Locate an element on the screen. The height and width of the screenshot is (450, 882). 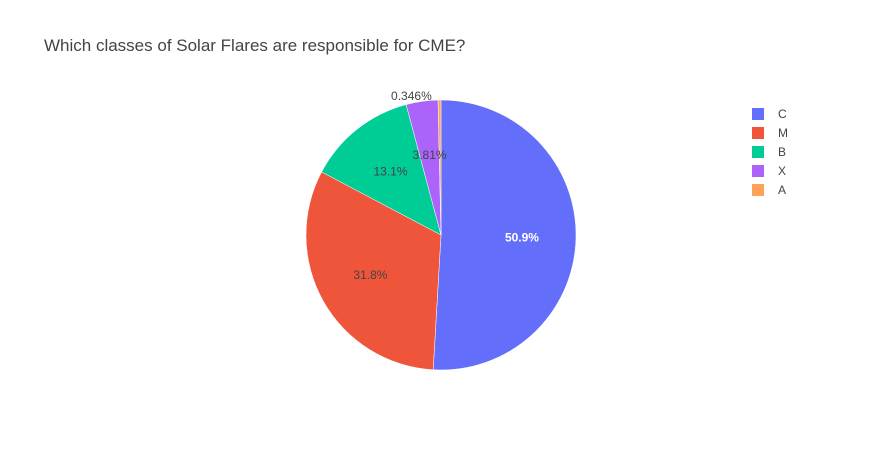
legend-swatch-b is located at coordinates (758, 152).